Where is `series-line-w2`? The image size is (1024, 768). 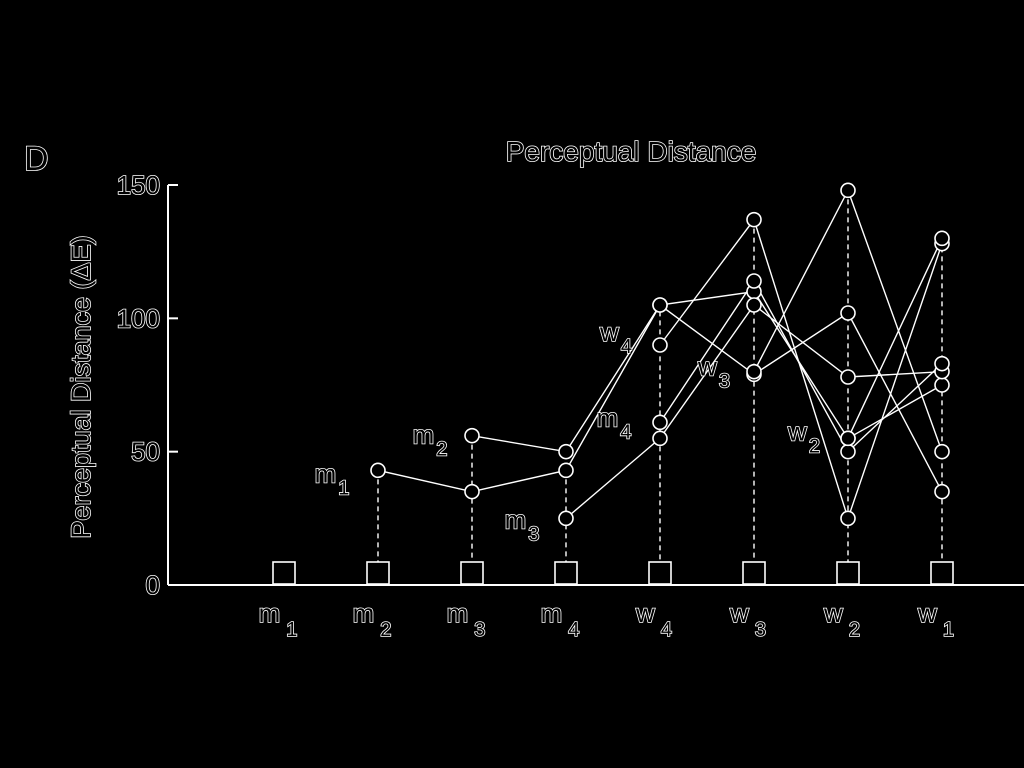 series-line-w2 is located at coordinates (895, 338).